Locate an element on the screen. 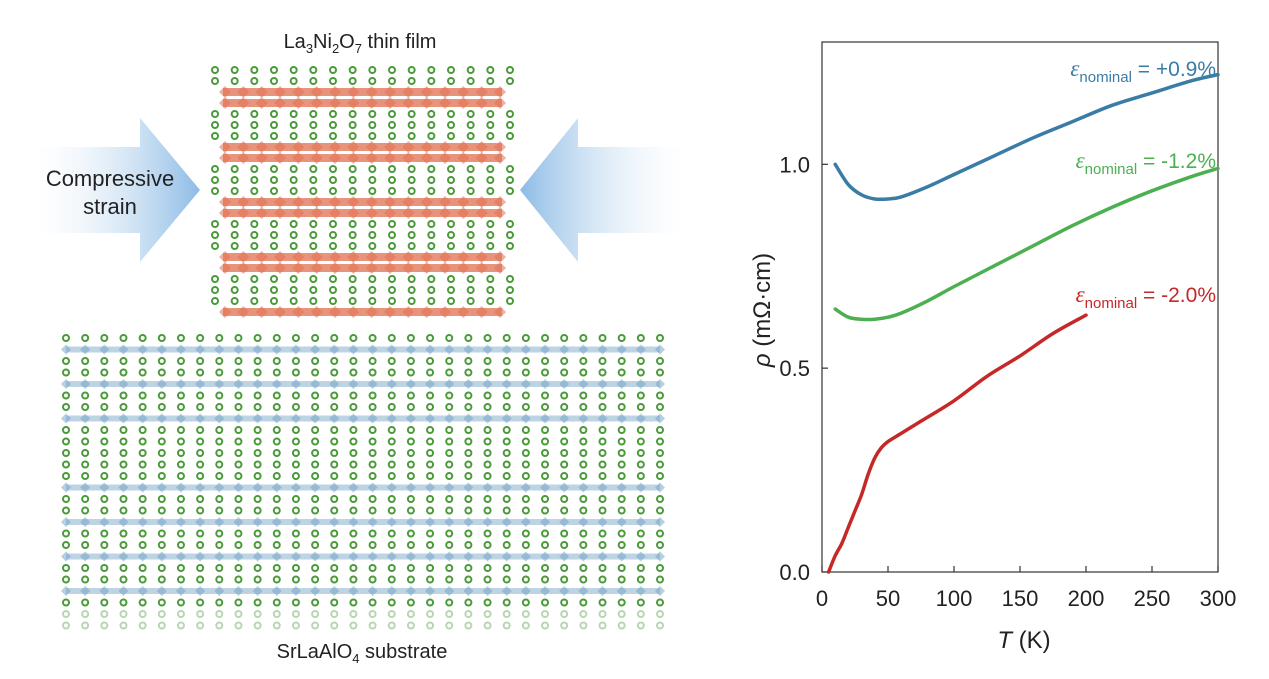 This screenshot has height=679, width=1269. series-label: εnominal = +0.9% is located at coordinates (1143, 71).